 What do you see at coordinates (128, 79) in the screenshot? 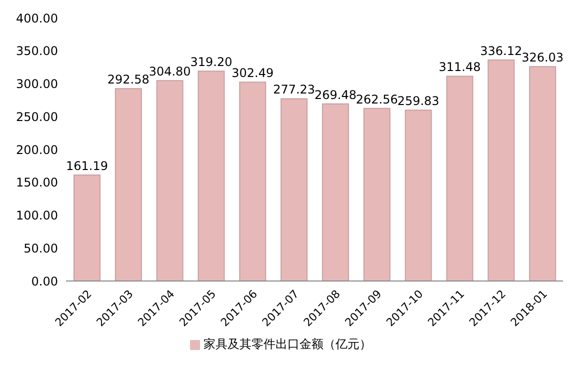
I see `text: 292.58` at bounding box center [128, 79].